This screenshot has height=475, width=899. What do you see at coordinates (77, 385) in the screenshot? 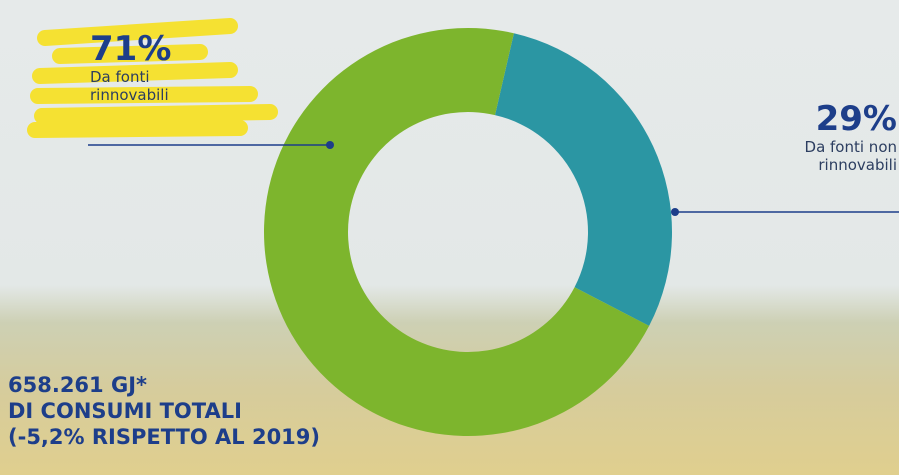
I see `annotation-line: 658.261 GJ*` at bounding box center [77, 385].